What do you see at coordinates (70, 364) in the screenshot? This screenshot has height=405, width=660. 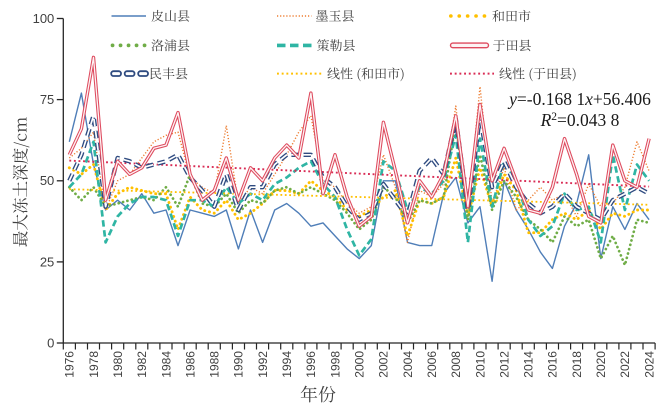 I see `svg-text: 1976` at bounding box center [70, 364].